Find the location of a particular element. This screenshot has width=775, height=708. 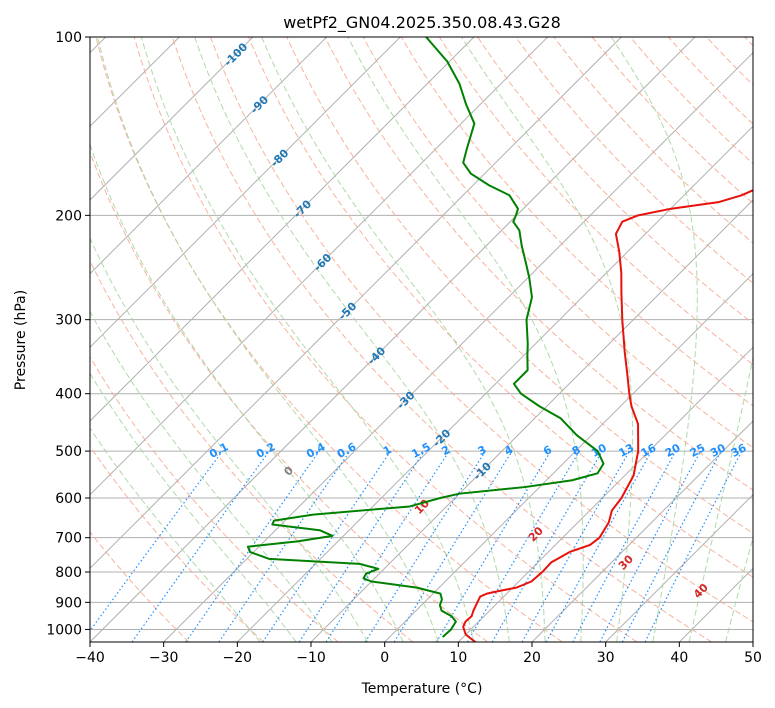

y-tick-label: 200 is located at coordinates (68, 216).